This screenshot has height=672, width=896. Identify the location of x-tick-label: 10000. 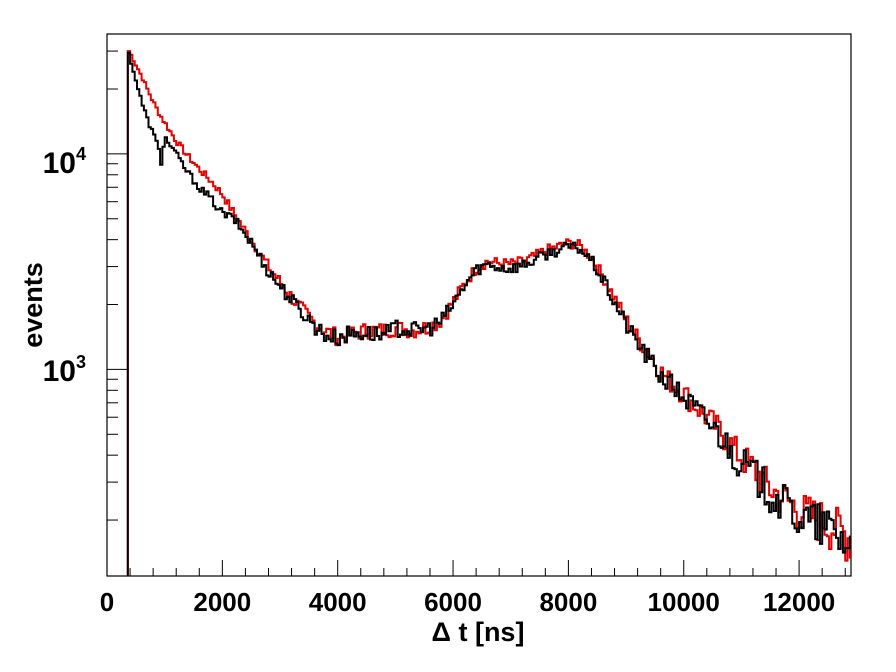
(684, 602).